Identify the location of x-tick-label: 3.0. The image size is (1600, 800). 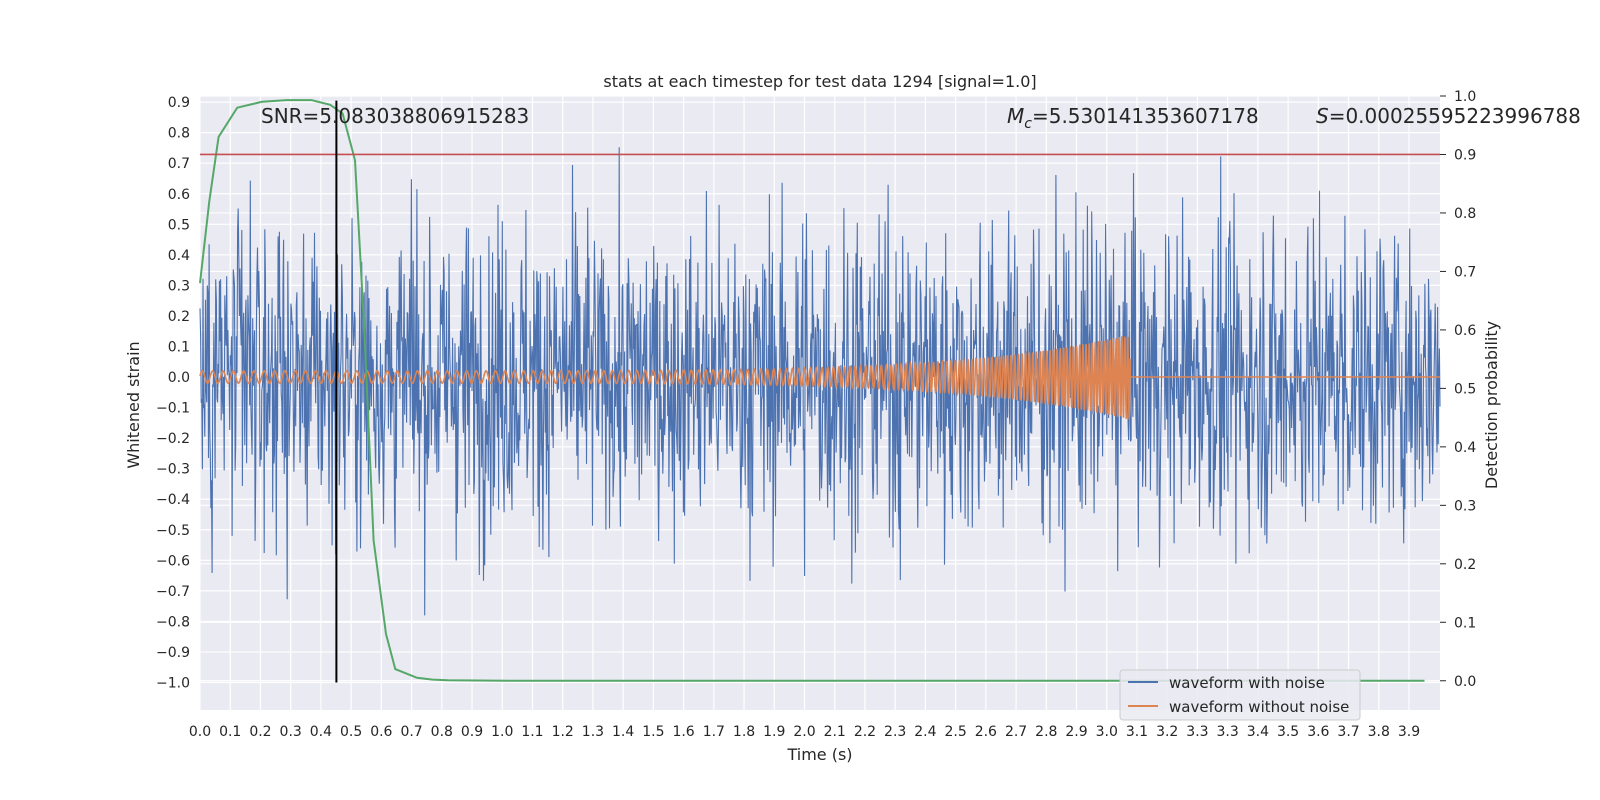
(1107, 732).